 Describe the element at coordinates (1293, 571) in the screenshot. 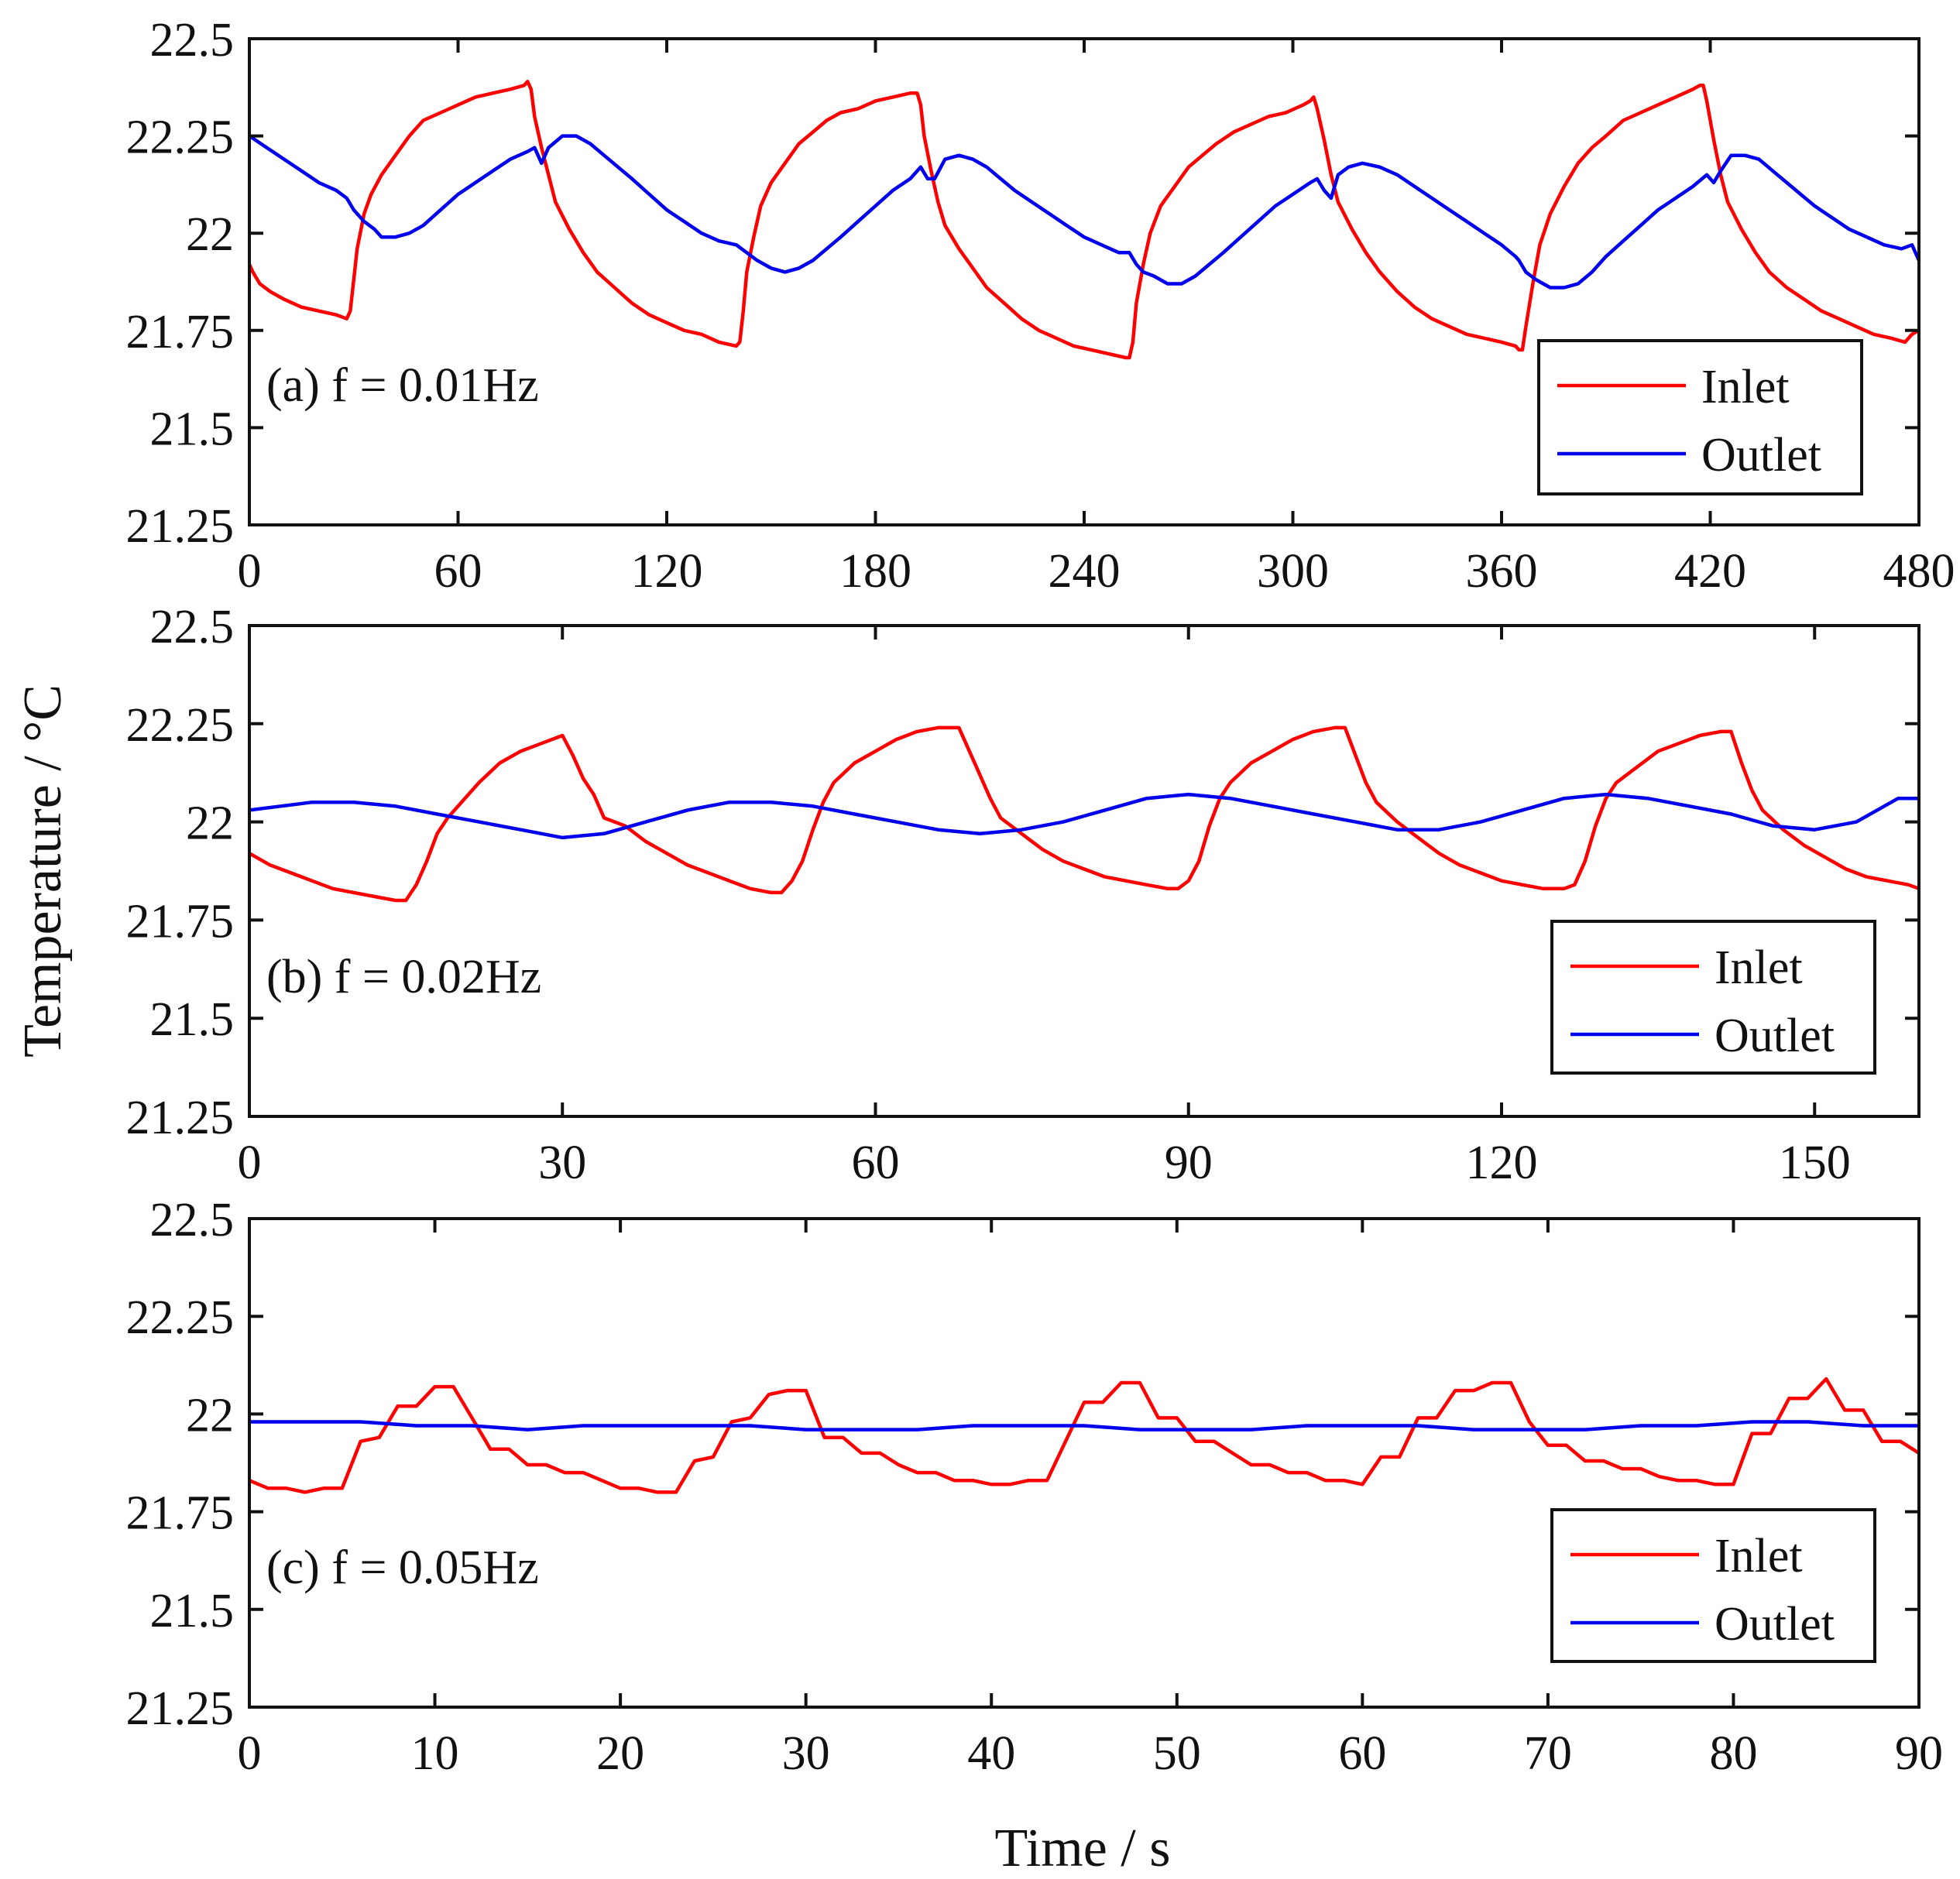

I see `x-tick-label: 300` at that location.